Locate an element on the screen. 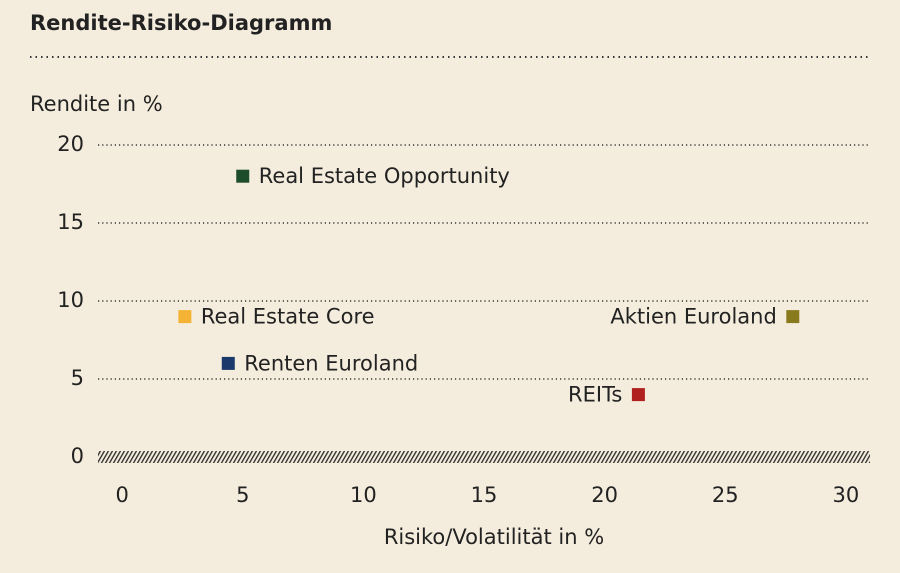 This screenshot has height=573, width=900. point-label: Renten Euroland is located at coordinates (331, 363).